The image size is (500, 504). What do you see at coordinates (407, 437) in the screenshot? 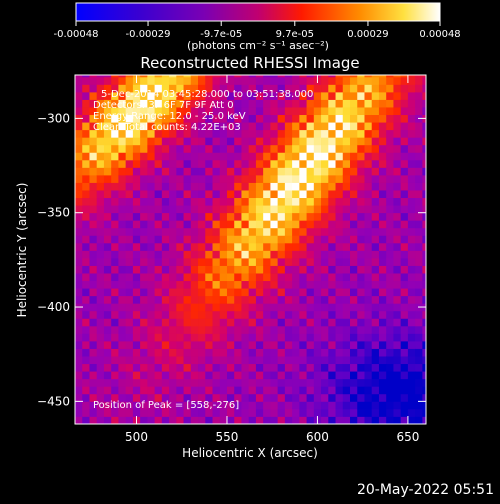
I see `x-tick-label: 650` at bounding box center [407, 437].